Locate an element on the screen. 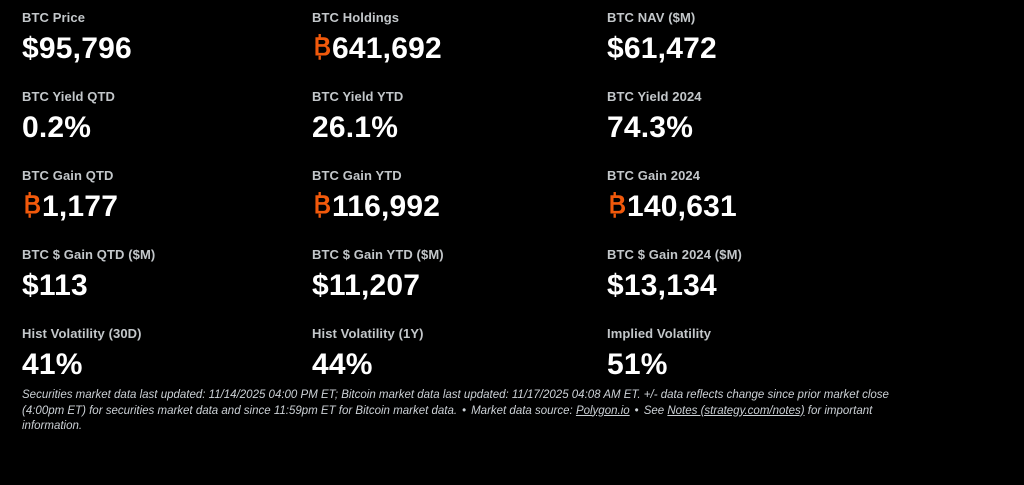 Image resolution: width=1024 pixels, height=485 pixels. stat-btc-nav: BTC NAV ($M) $61,472 is located at coordinates (805, 49).